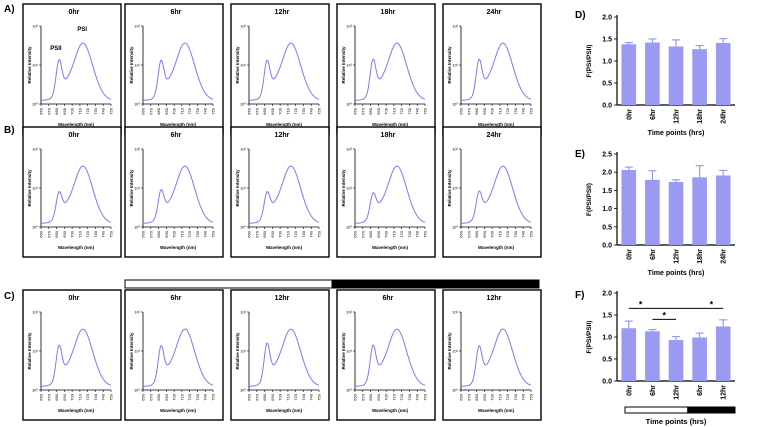  I want to click on panel-label-e: E), so click(580, 154).